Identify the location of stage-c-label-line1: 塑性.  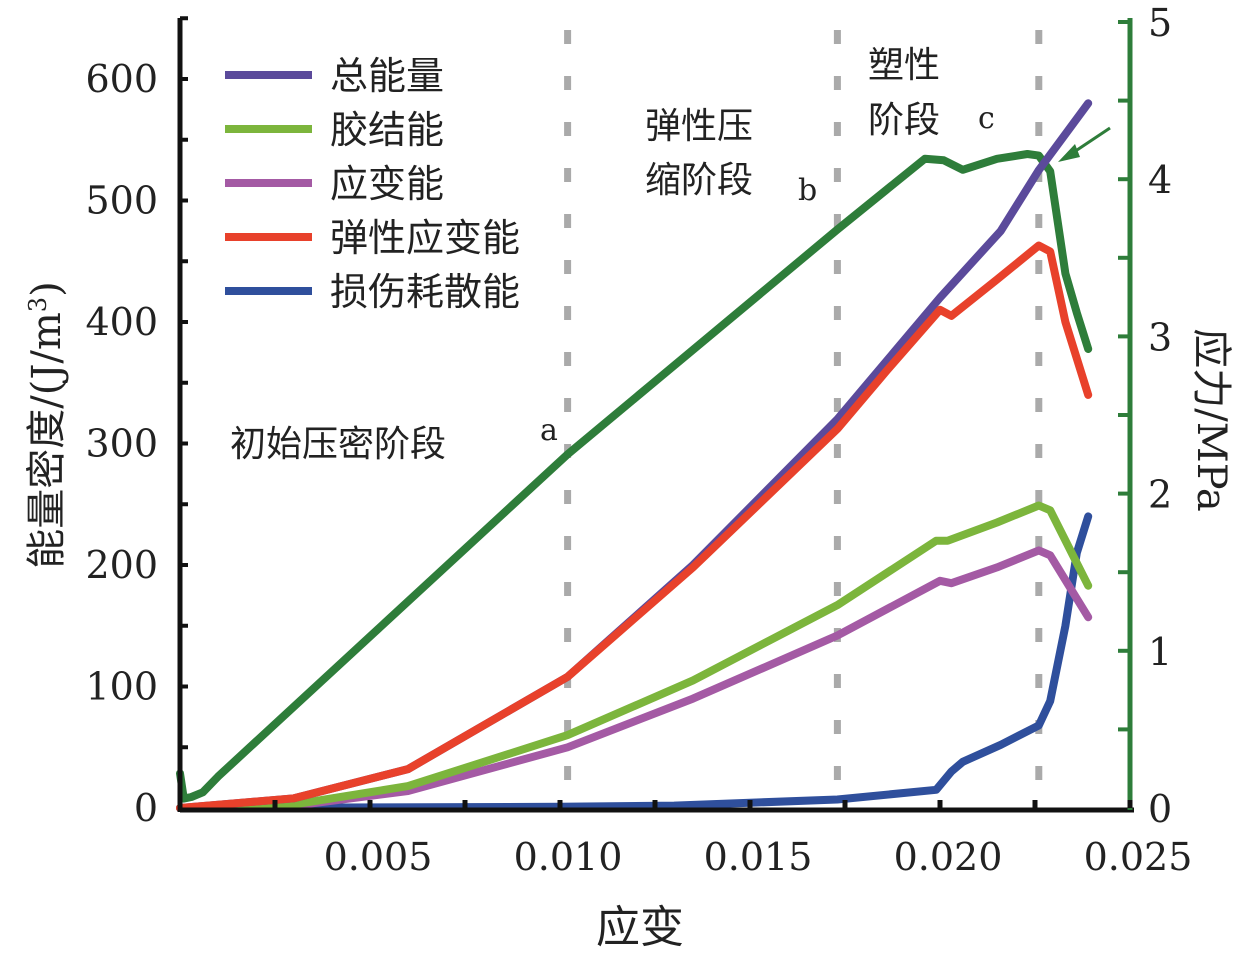
(904, 65).